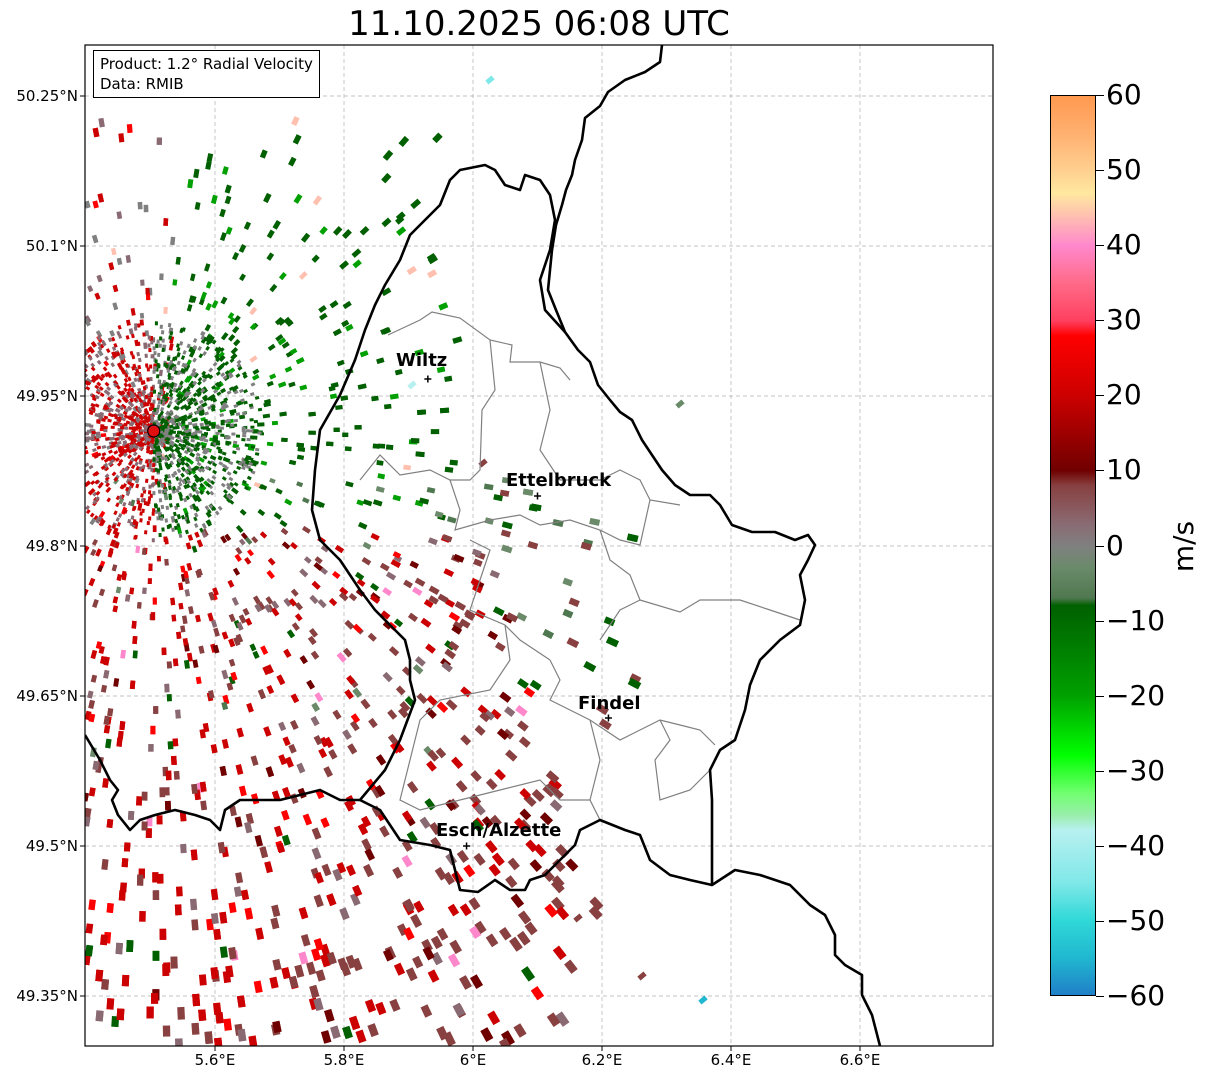  What do you see at coordinates (1136, 770) in the screenshot?
I see `colorbar-tick-label: −30` at bounding box center [1136, 770].